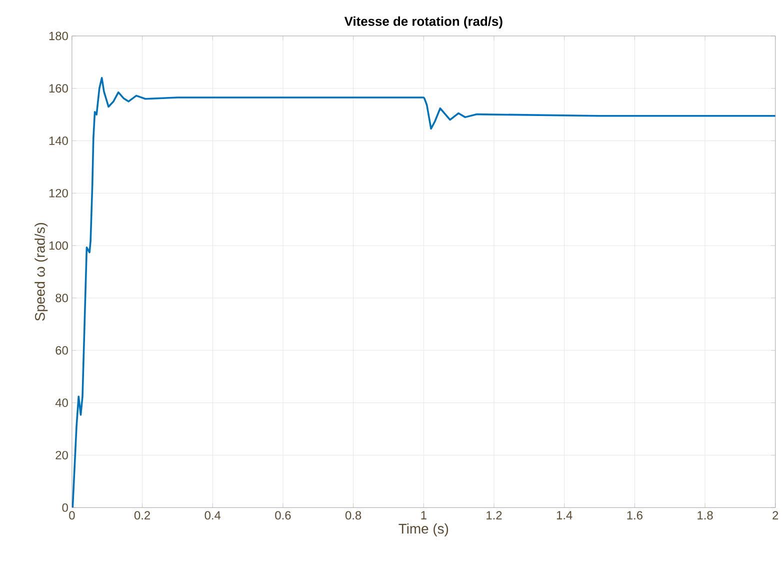  Describe the element at coordinates (423, 515) in the screenshot. I see `x-tick-label: 1` at that location.